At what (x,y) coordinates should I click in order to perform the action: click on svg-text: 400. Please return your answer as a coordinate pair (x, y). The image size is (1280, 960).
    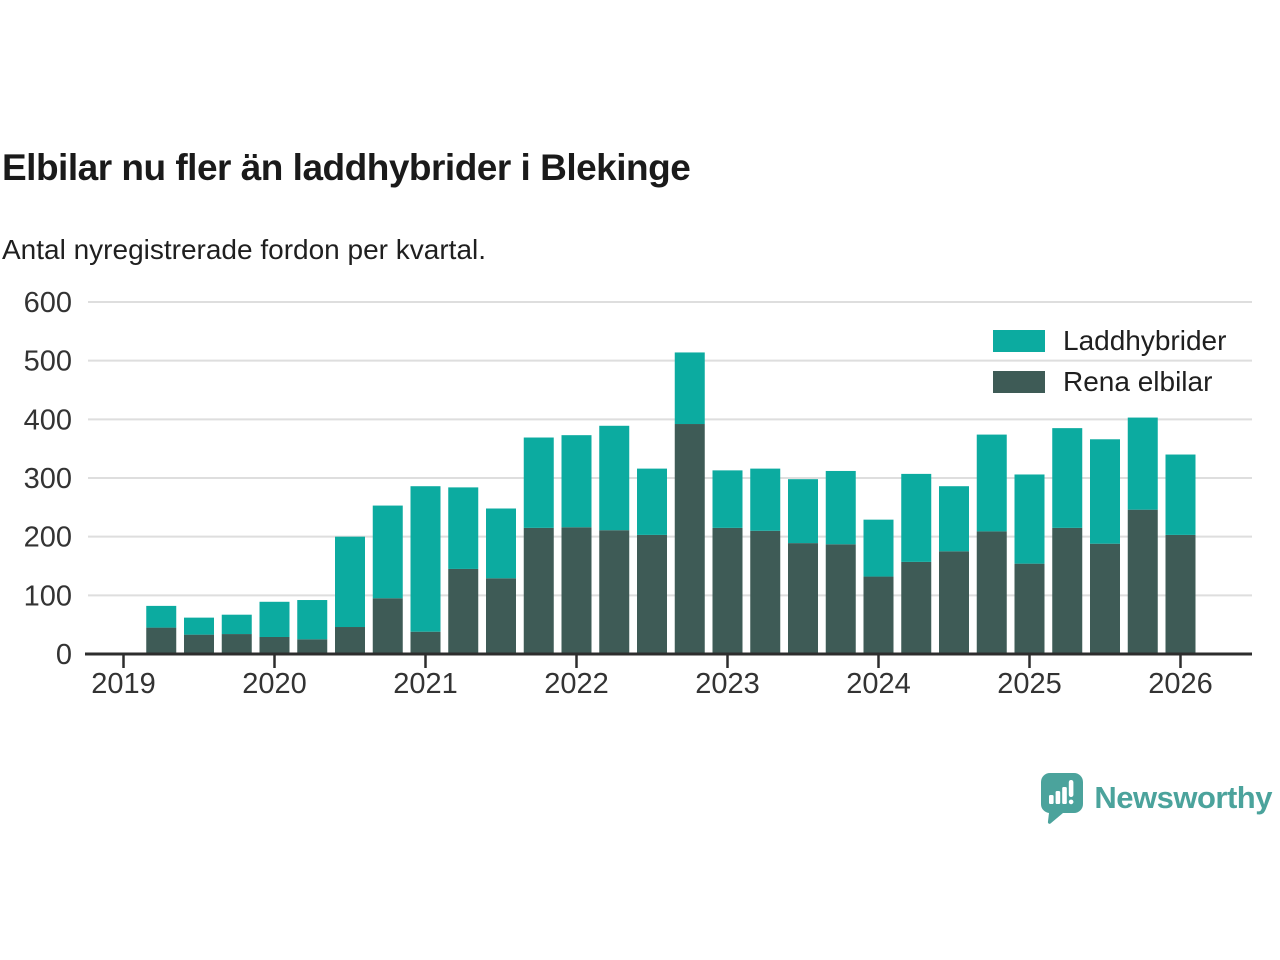
    Looking at the image, I should click on (48, 420).